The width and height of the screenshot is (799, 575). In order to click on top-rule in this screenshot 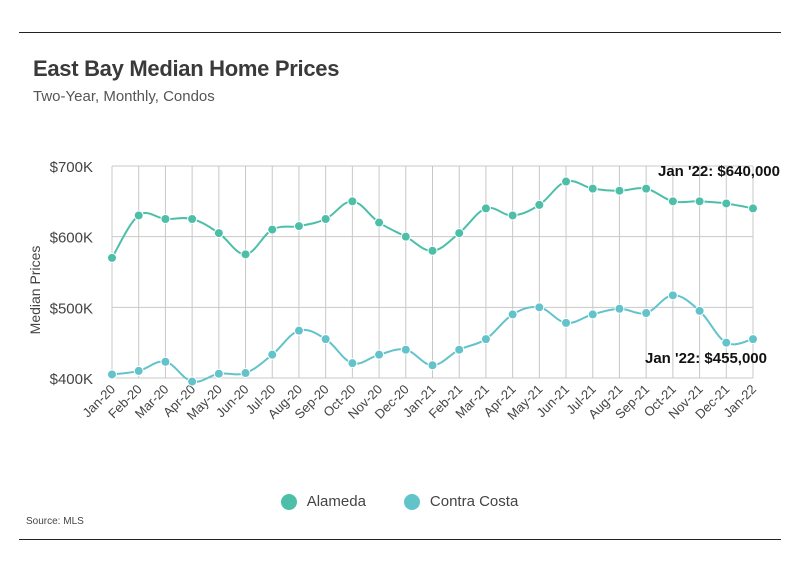, I will do `click(400, 32)`.